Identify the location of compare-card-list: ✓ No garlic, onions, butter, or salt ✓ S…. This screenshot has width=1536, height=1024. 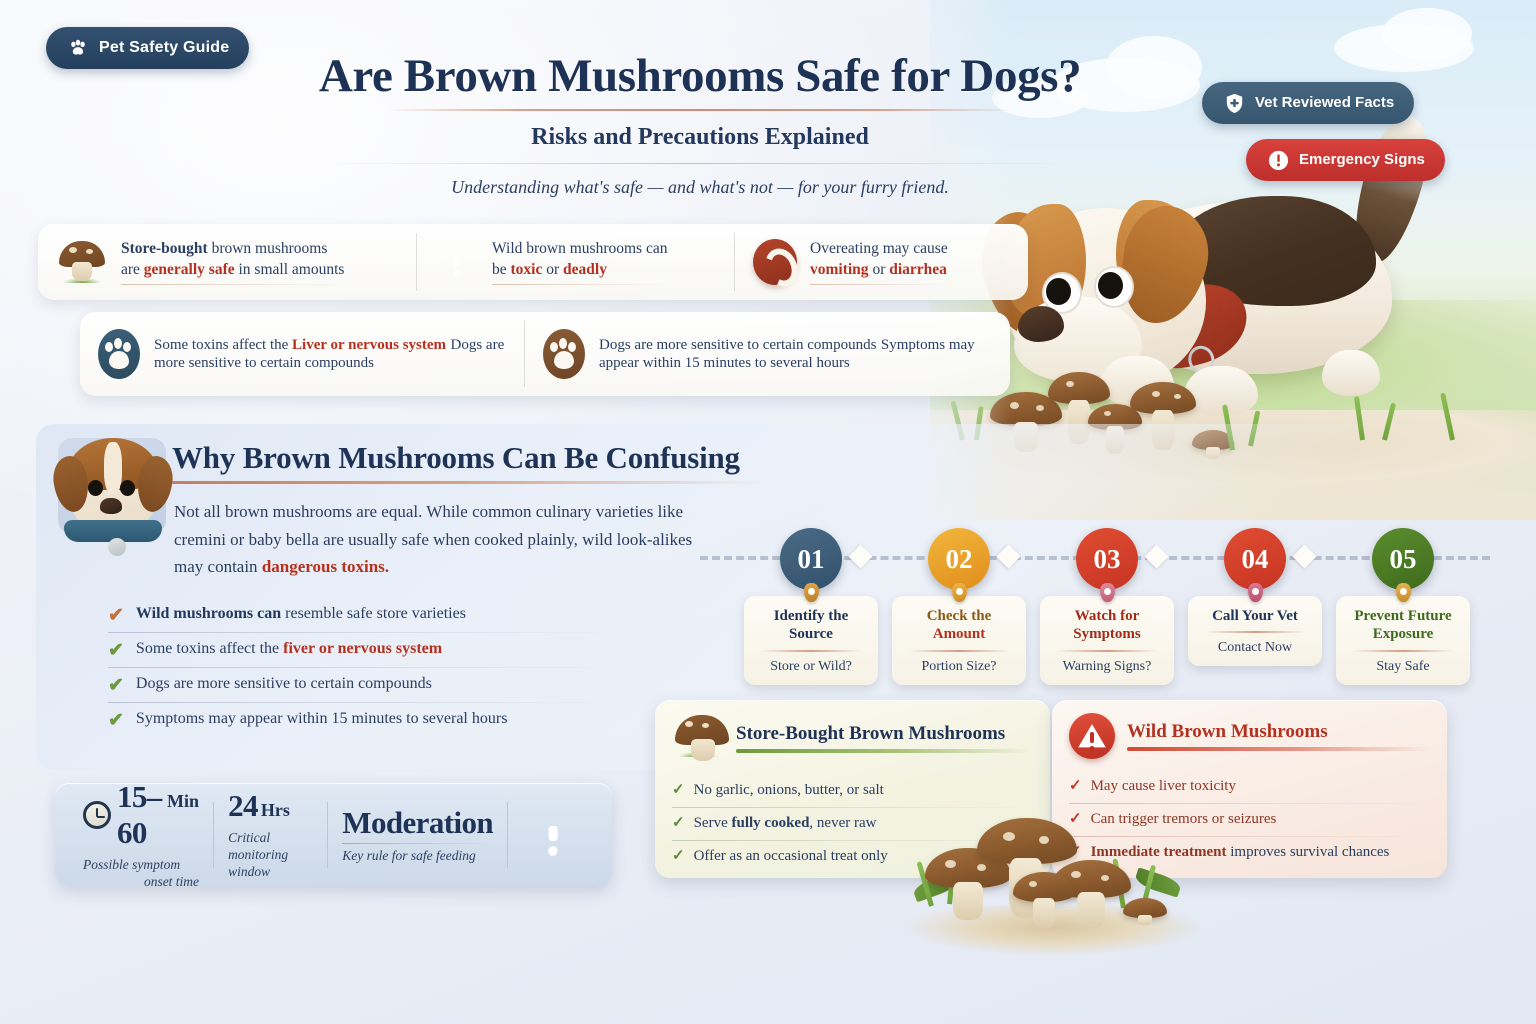
(852, 823).